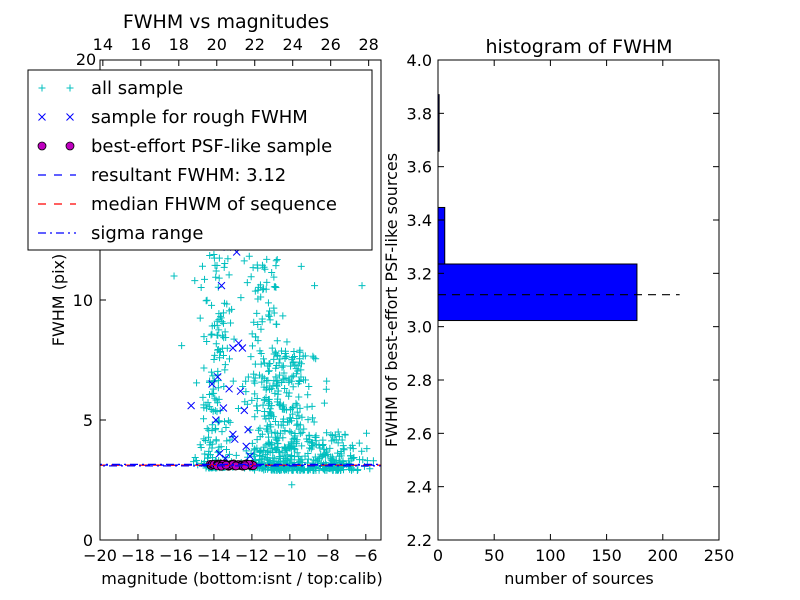 Image resolution: width=800 pixels, height=600 pixels. What do you see at coordinates (391, 300) in the screenshot?
I see `histogram-y-axis-label: FWHM of best-effort PSF-like sources` at bounding box center [391, 300].